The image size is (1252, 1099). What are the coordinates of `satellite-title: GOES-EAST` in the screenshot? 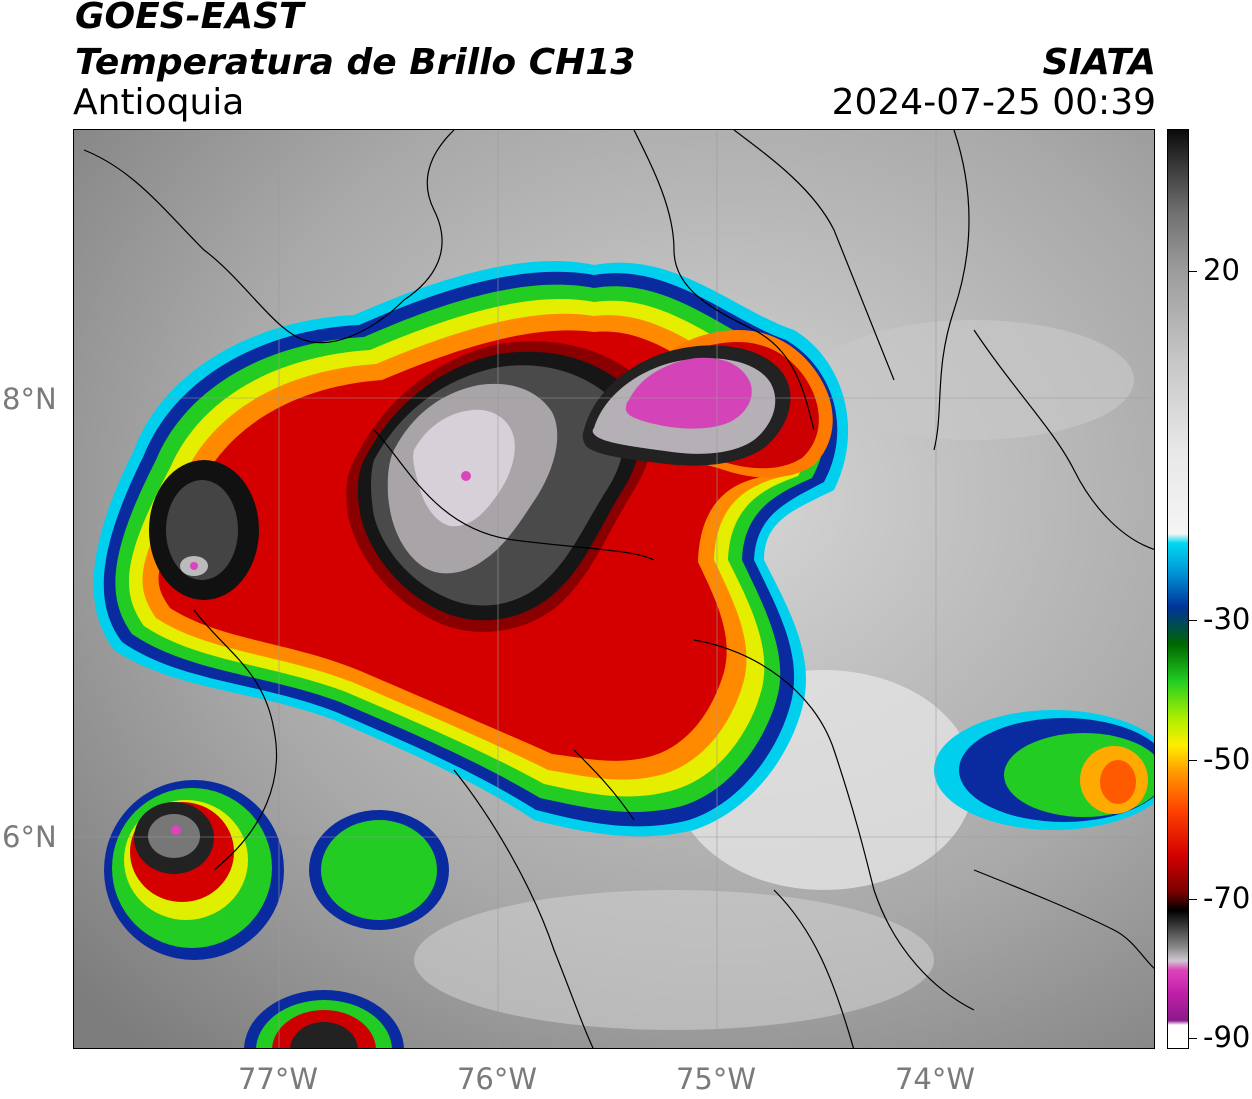 It's located at (189, 18).